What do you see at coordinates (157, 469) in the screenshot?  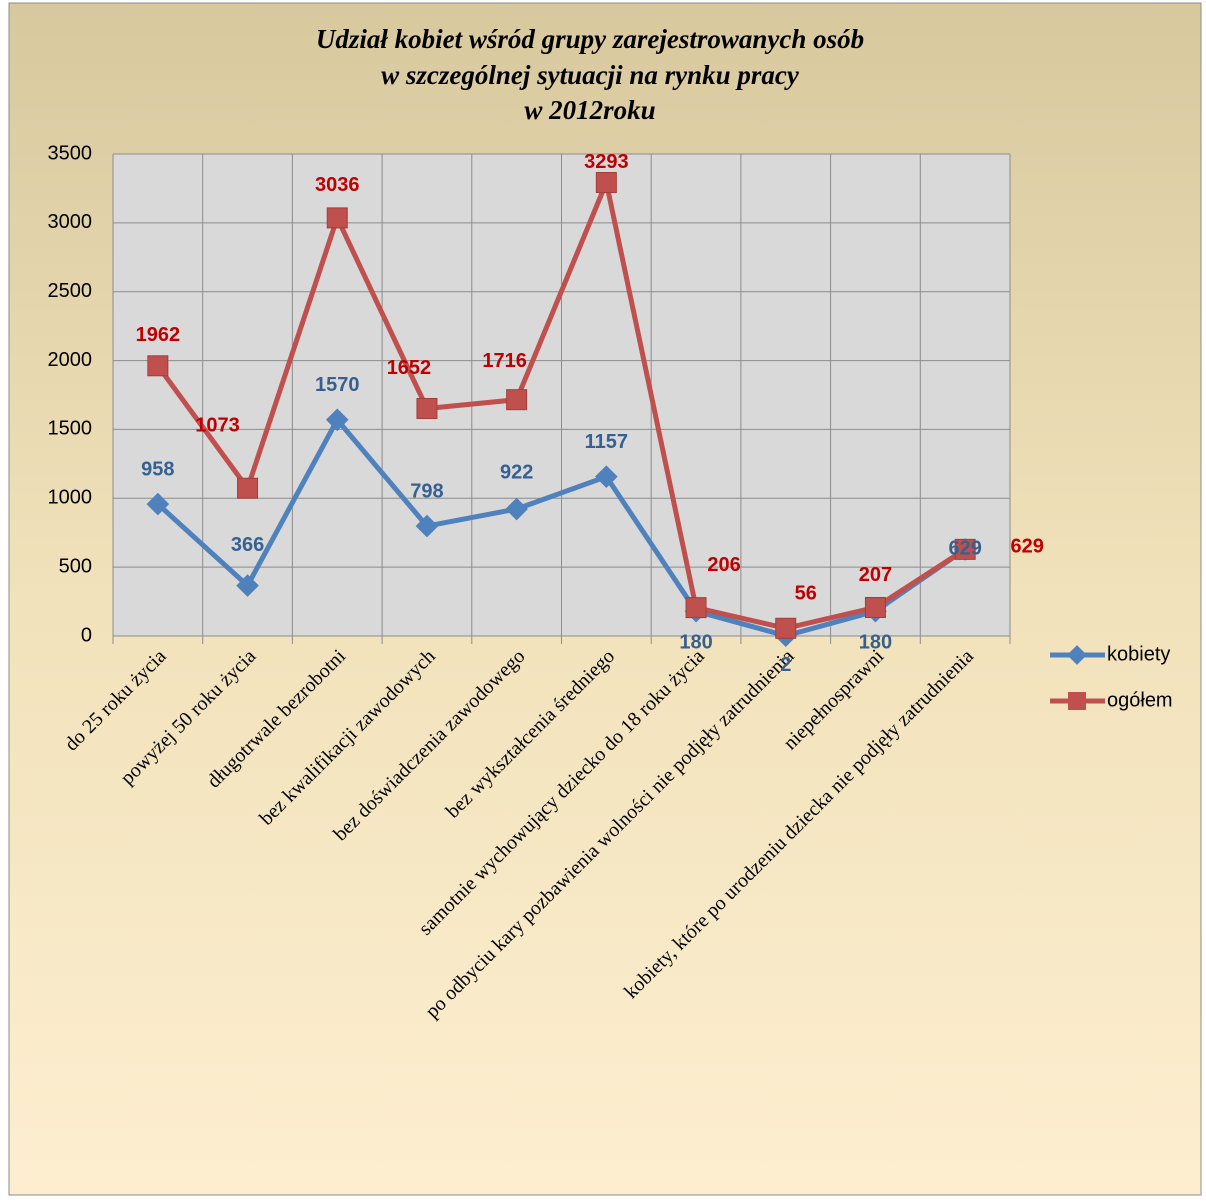 I see `data-label: 958` at bounding box center [157, 469].